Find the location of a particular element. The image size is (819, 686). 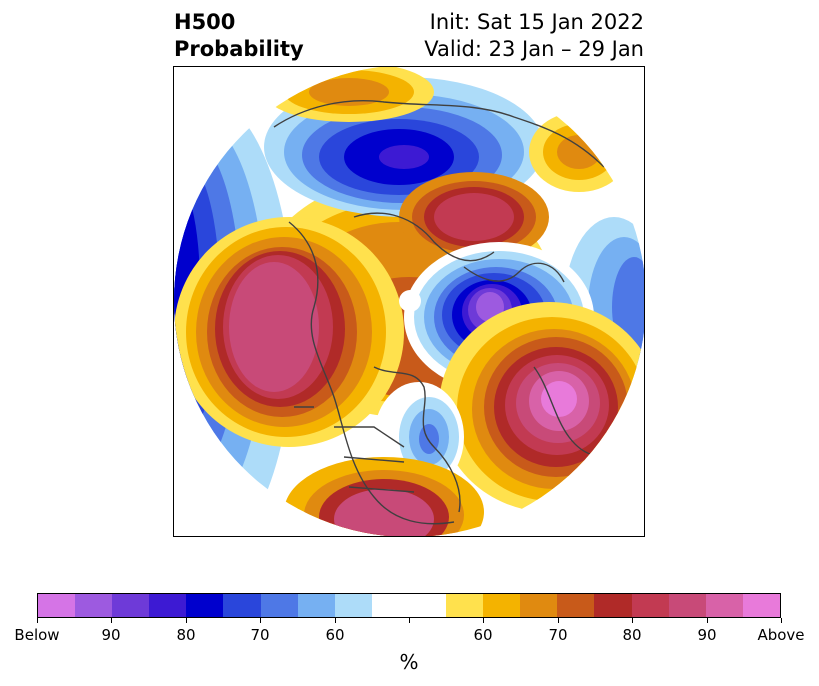

title-variable: H500 is located at coordinates (205, 22).